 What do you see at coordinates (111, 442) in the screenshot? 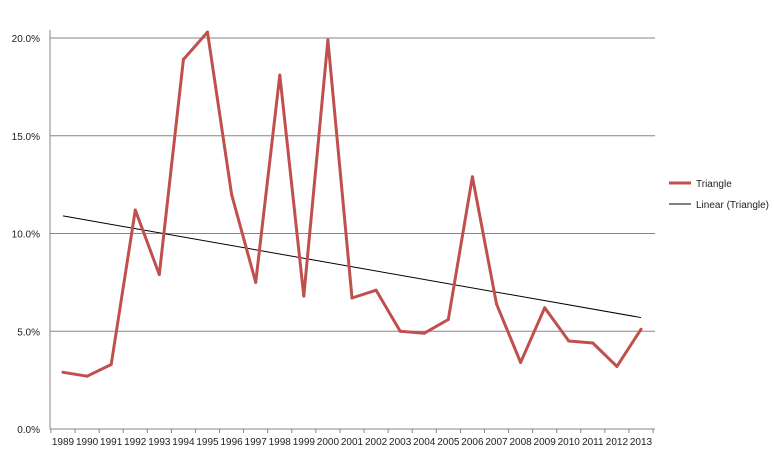
I see `x-tick-label: 1991` at bounding box center [111, 442].